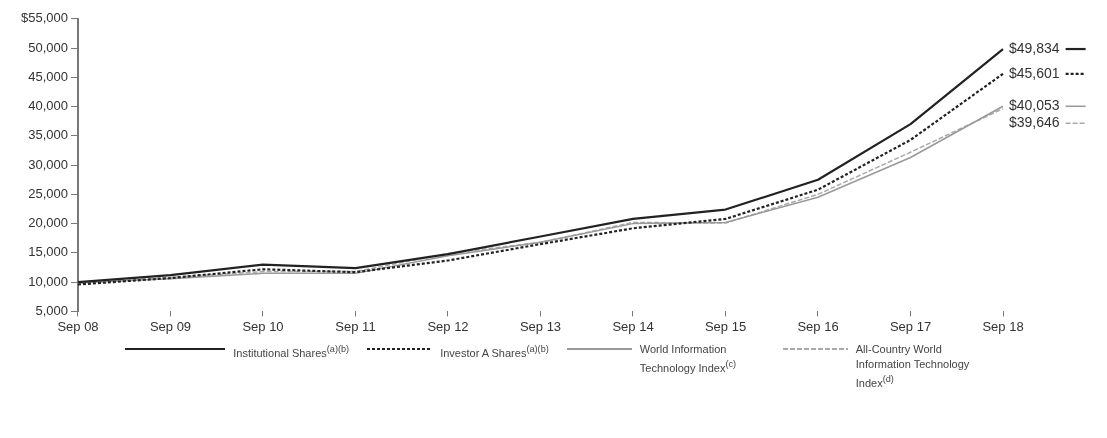 The width and height of the screenshot is (1107, 438). Describe the element at coordinates (48, 76) in the screenshot. I see `y-tick-label: 45,000` at that location.